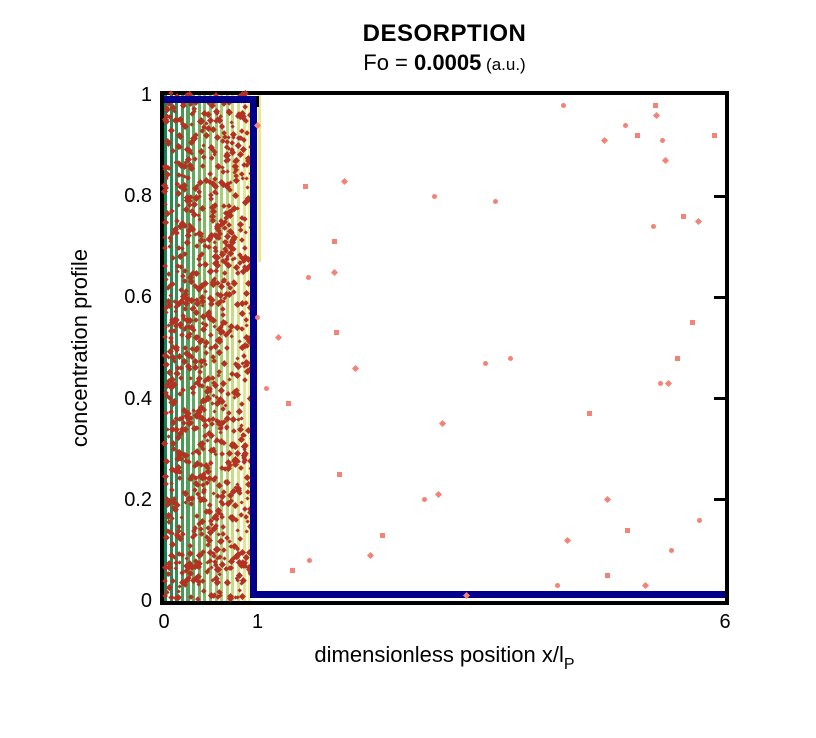  Describe the element at coordinates (725, 622) in the screenshot. I see `x-tick-label: 6` at that location.